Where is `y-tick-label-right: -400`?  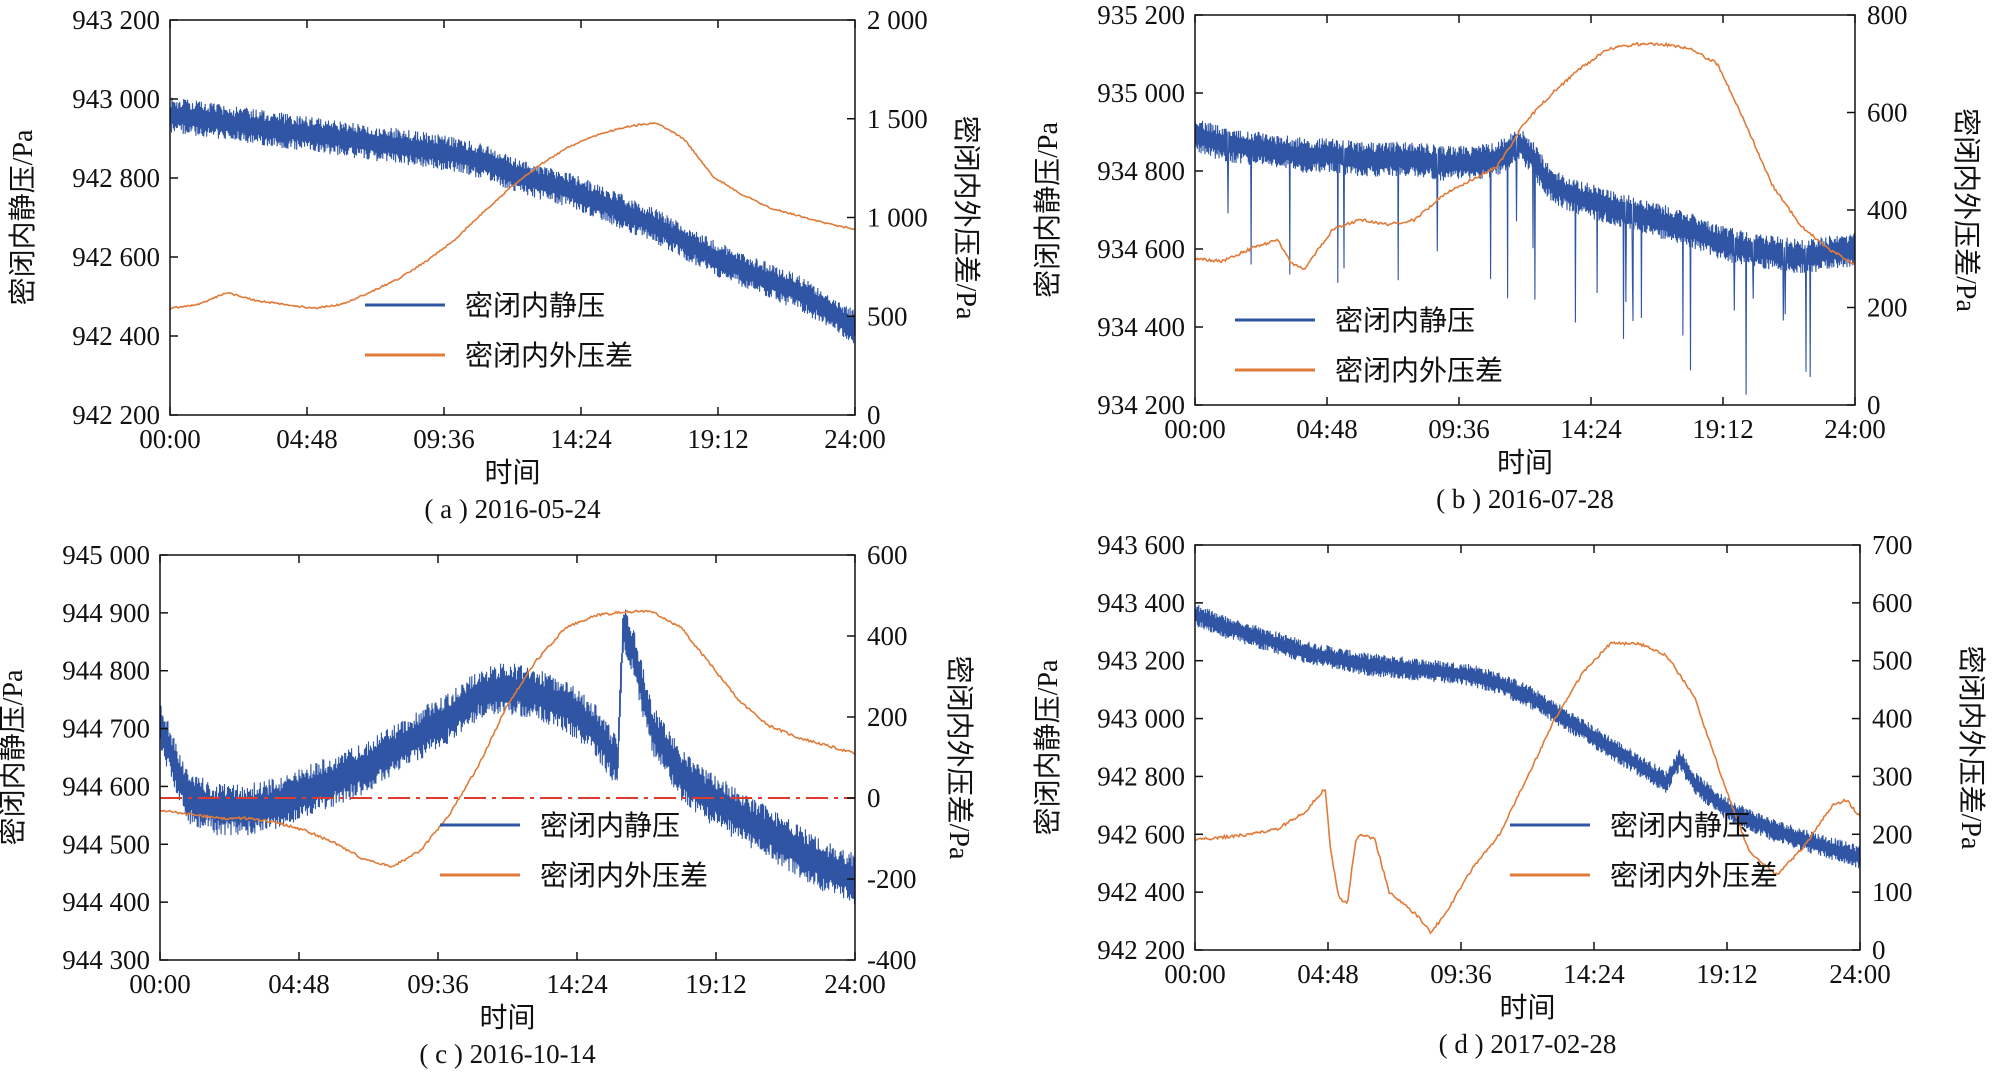
y-tick-label-right: -400 is located at coordinates (892, 960).